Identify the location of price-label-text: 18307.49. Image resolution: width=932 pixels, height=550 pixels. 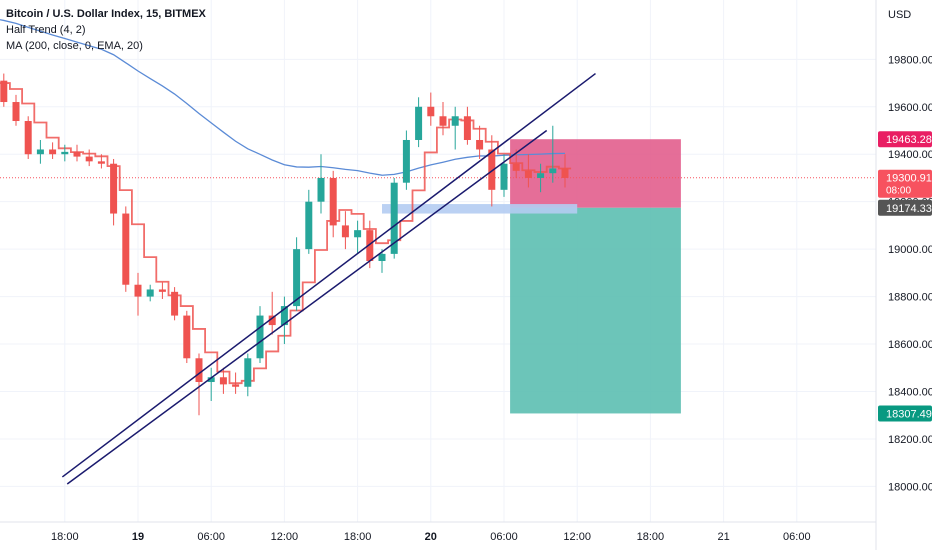
(909, 414).